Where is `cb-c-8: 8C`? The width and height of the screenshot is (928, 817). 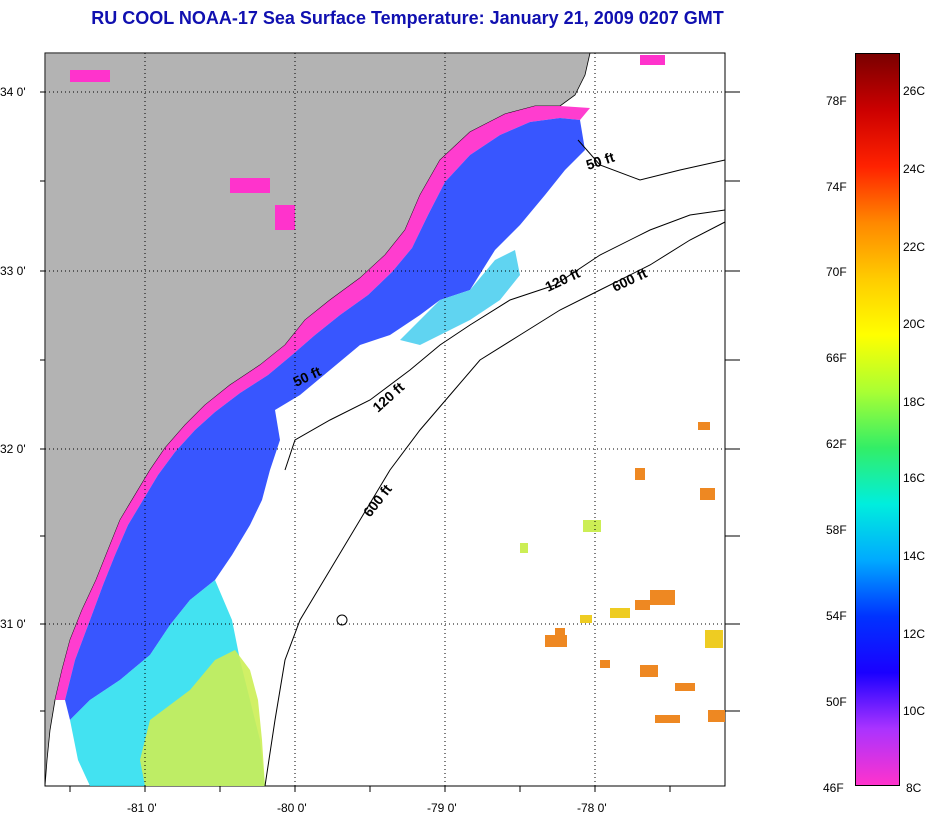
cb-c-8: 8C is located at coordinates (914, 788).